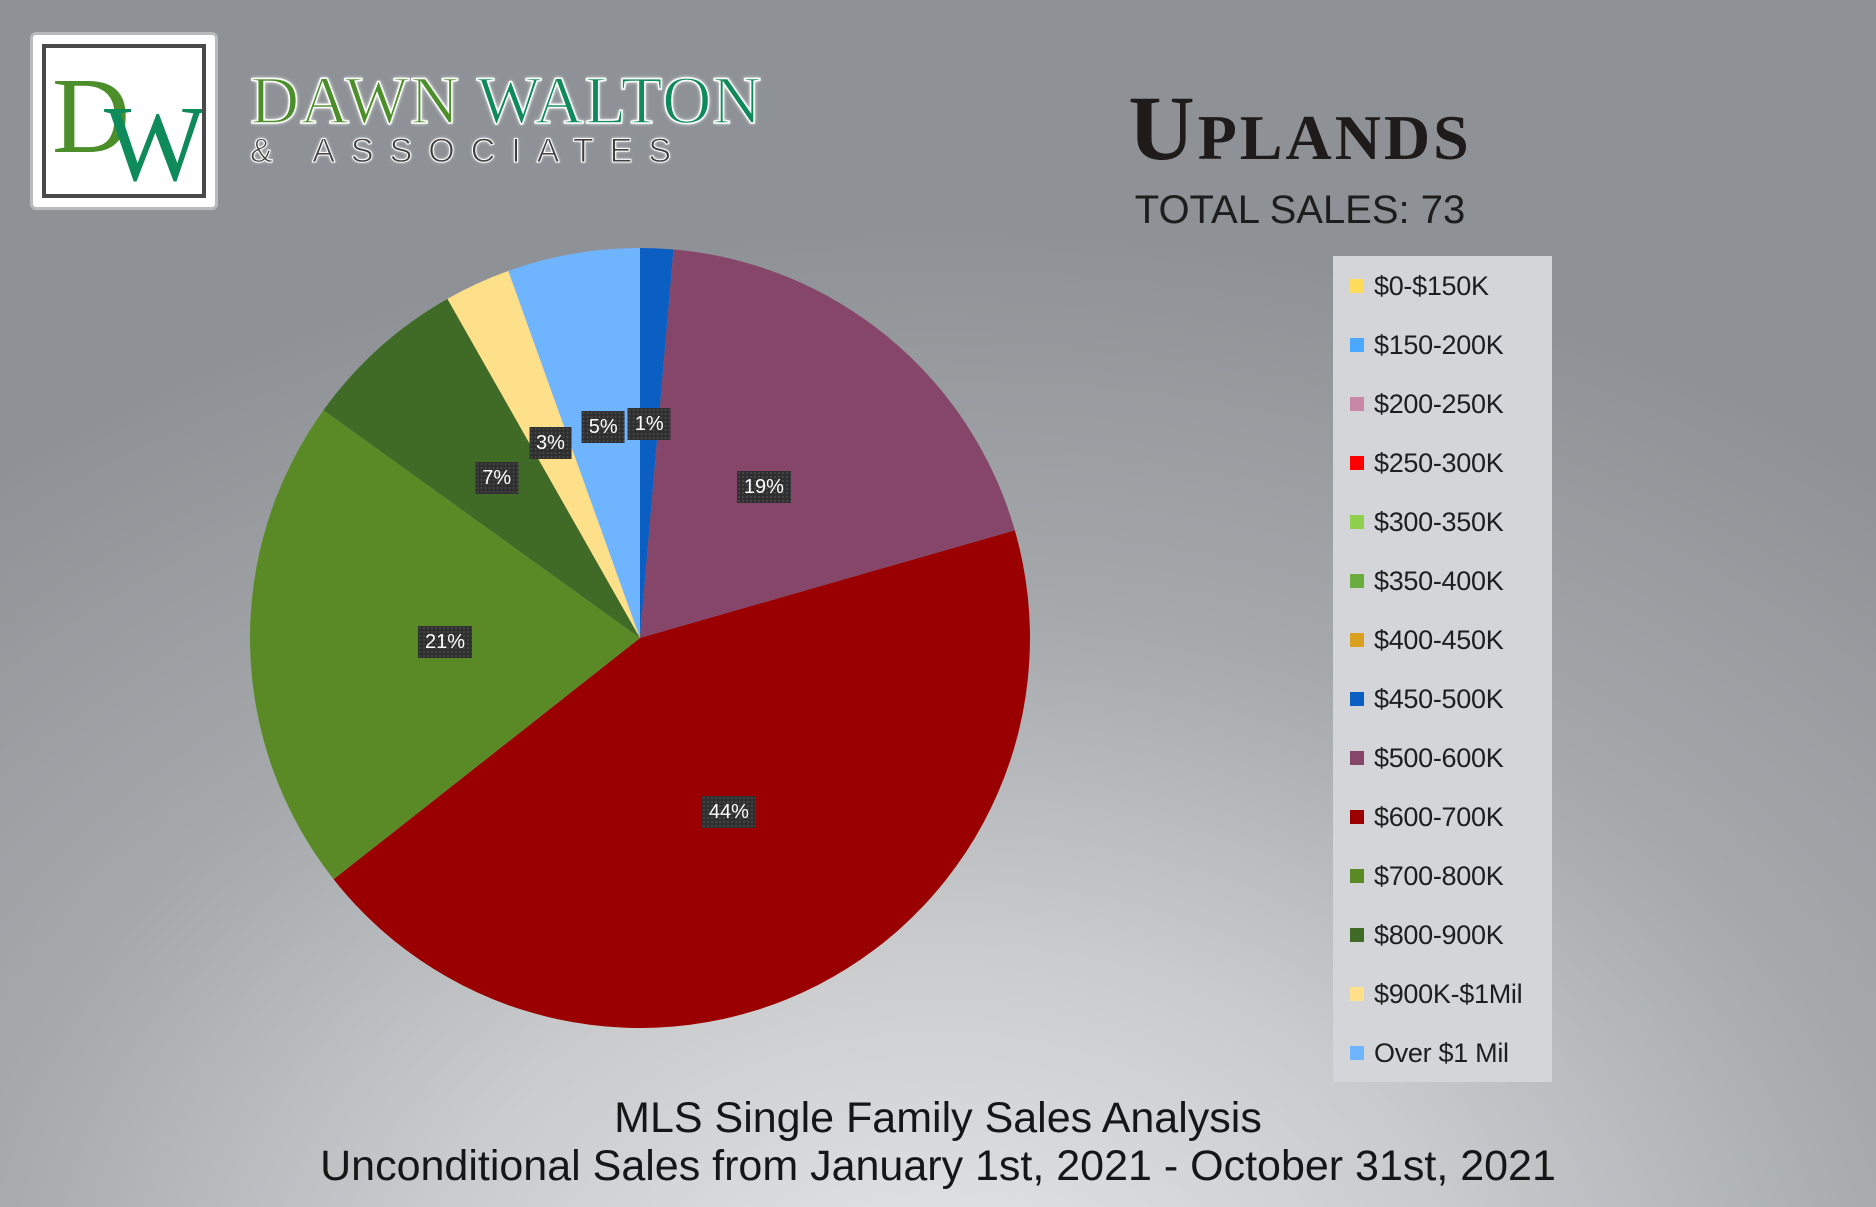 This screenshot has height=1207, width=1876. Describe the element at coordinates (657, 443) in the screenshot. I see `pie-slice-450-500k` at that location.